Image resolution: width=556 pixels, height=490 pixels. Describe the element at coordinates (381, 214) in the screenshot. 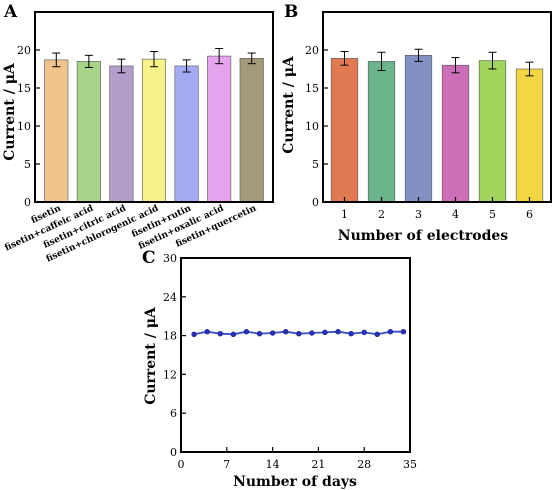

I see `x-tick-label: 2` at that location.